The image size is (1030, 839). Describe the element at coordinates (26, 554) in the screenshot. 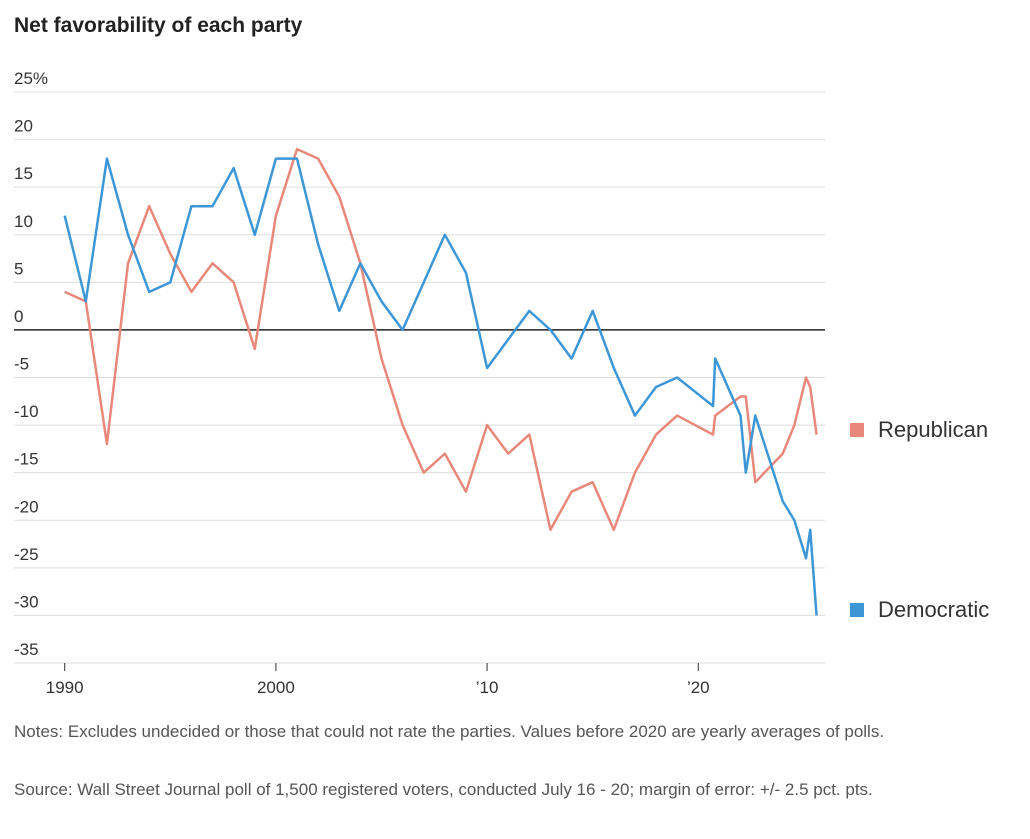

I see `y-tick-label: -25` at that location.